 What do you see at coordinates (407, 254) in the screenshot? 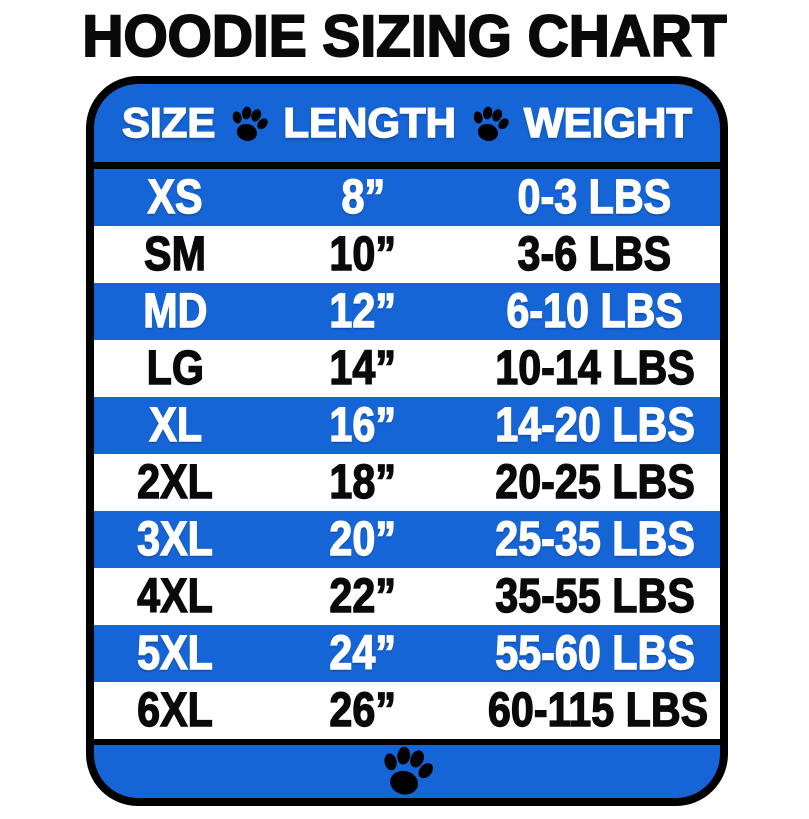
I see `table-row: SM 10” 3-6 LBS` at bounding box center [407, 254].